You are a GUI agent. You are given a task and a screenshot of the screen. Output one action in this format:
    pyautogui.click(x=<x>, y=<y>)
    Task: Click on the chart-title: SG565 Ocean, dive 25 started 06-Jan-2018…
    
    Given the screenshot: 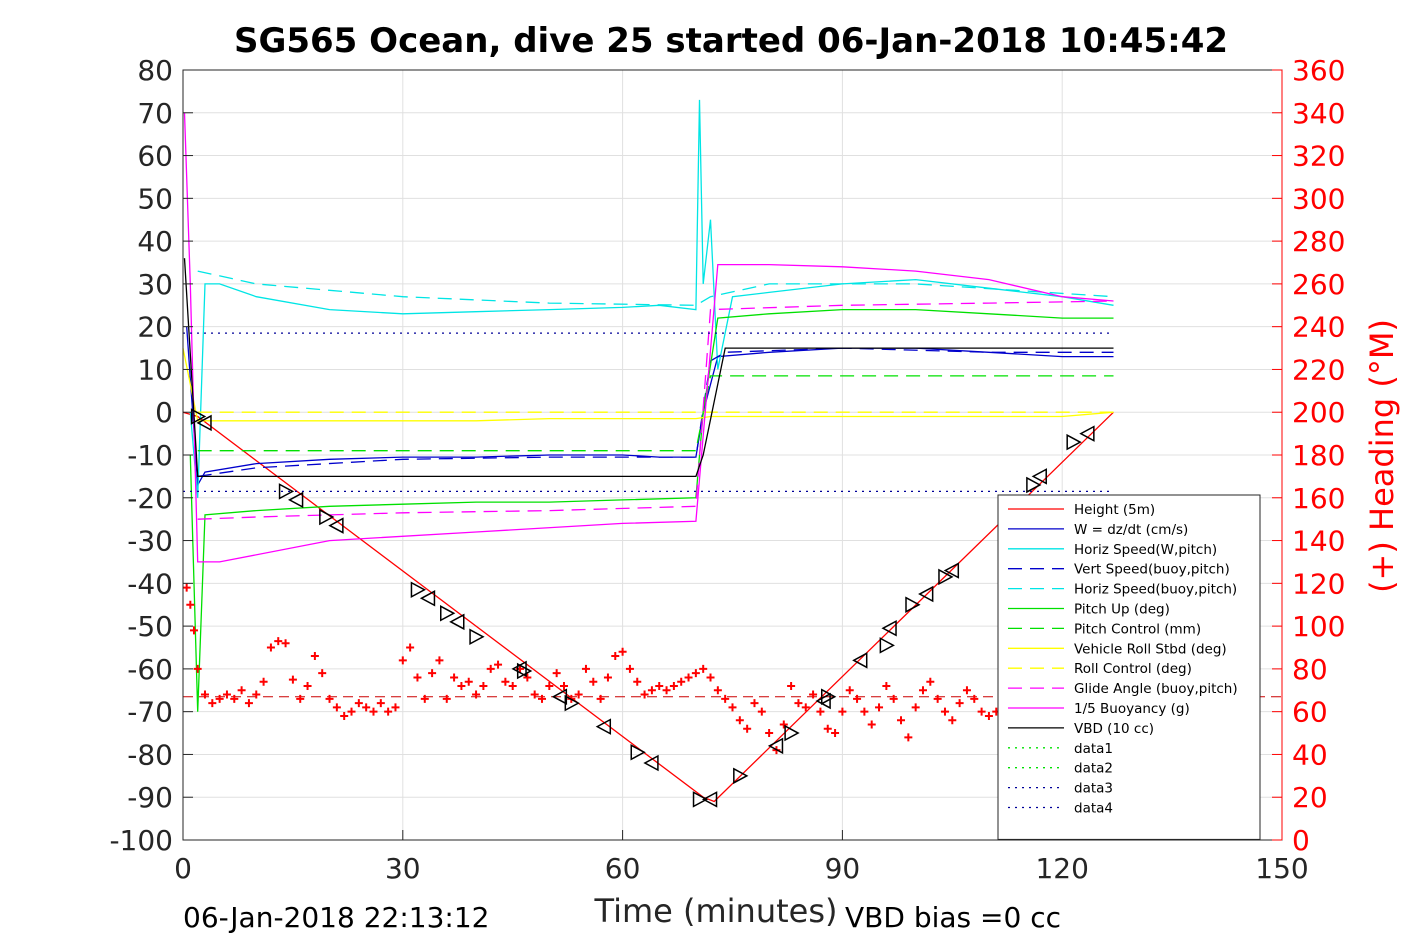 What is the action you would take?
    pyautogui.click(x=731, y=41)
    